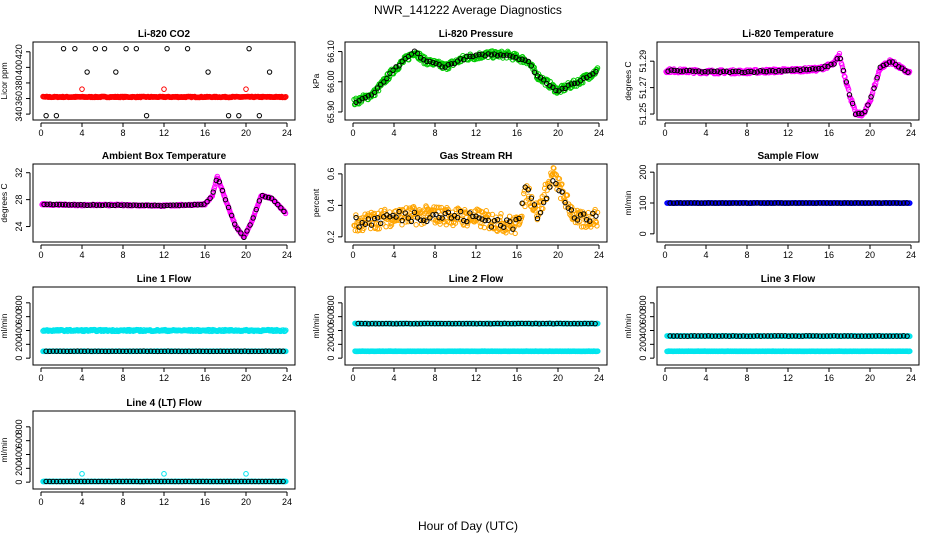 The image size is (936, 540). What do you see at coordinates (158, 82) in the screenshot?
I see `series-reference-tanks` at bounding box center [158, 82].